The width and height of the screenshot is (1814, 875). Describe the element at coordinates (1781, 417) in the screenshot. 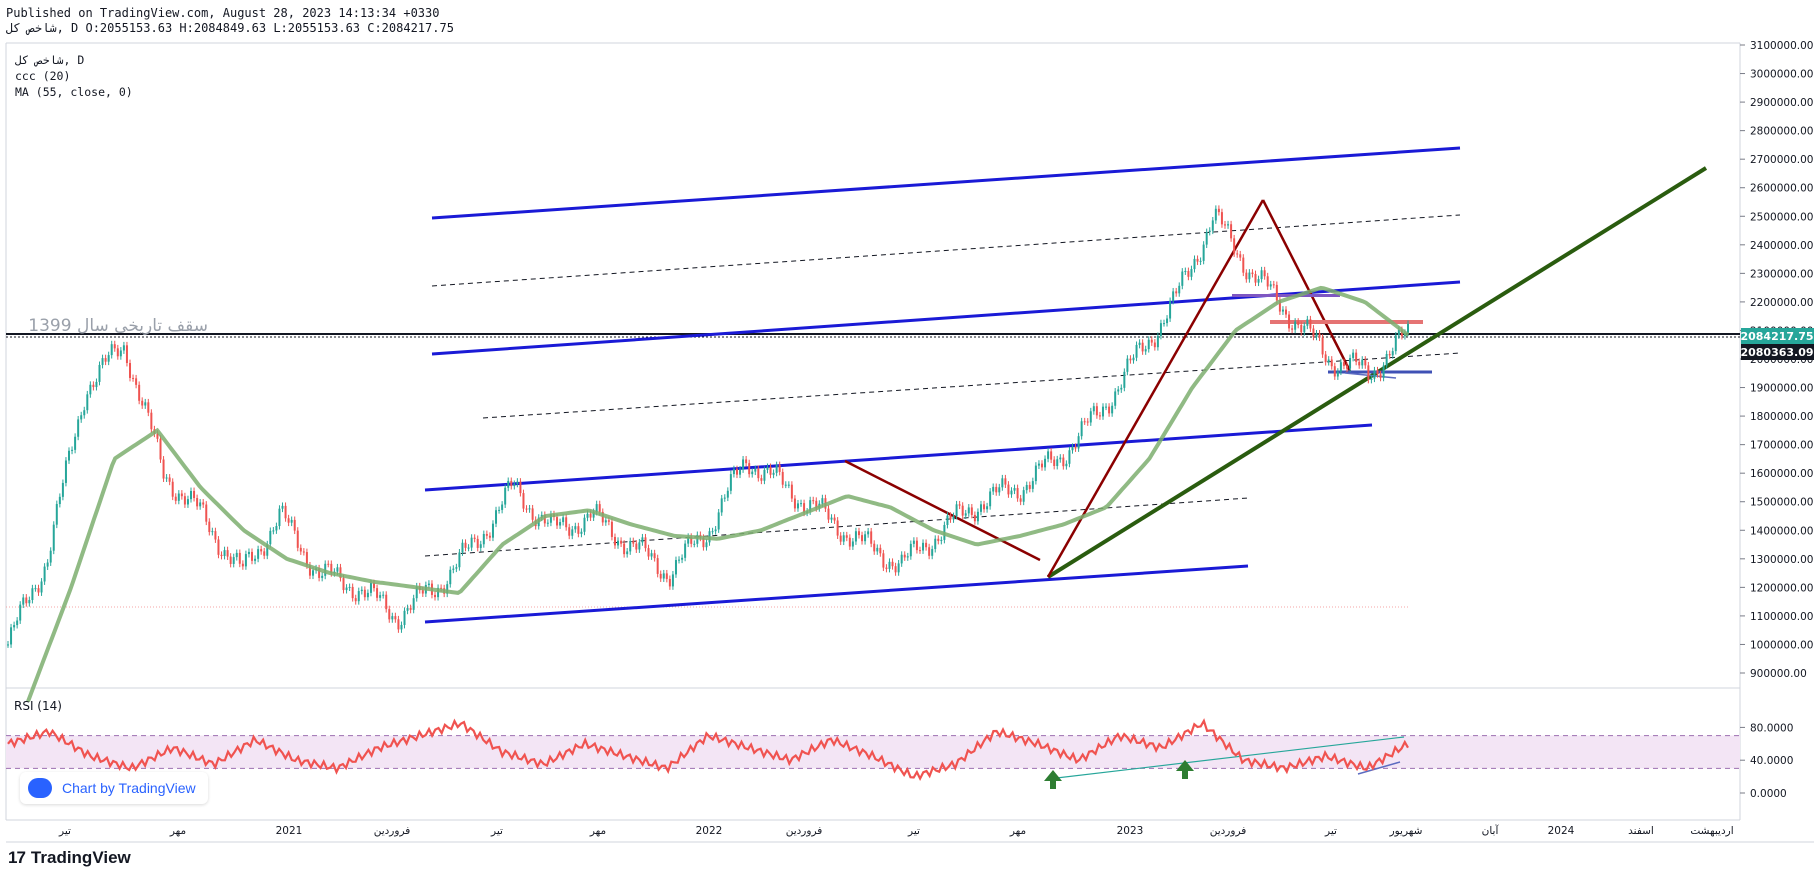

I see `price-tick-label: 1800000.00` at that location.